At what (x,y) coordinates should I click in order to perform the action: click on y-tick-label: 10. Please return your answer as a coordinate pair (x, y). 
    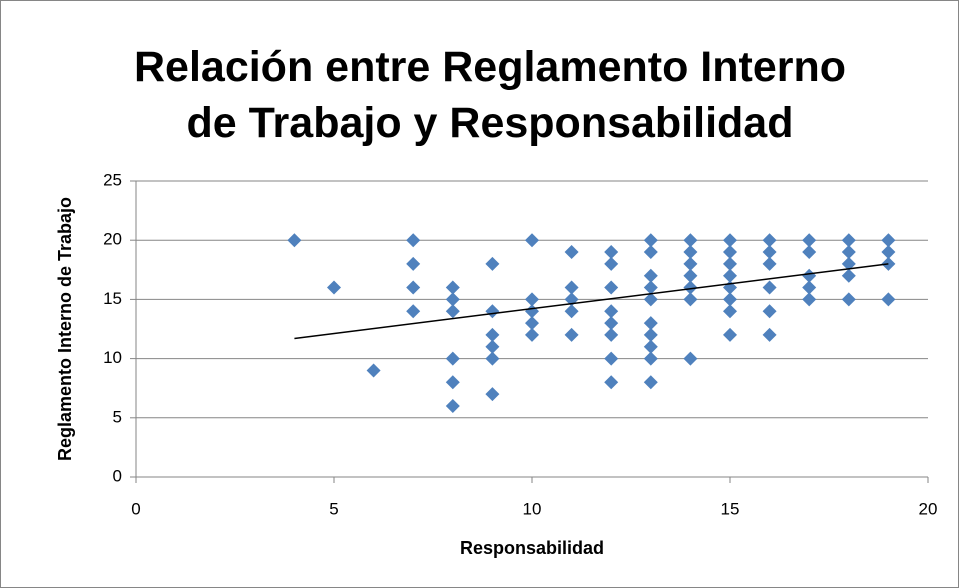
    Looking at the image, I should click on (112, 357).